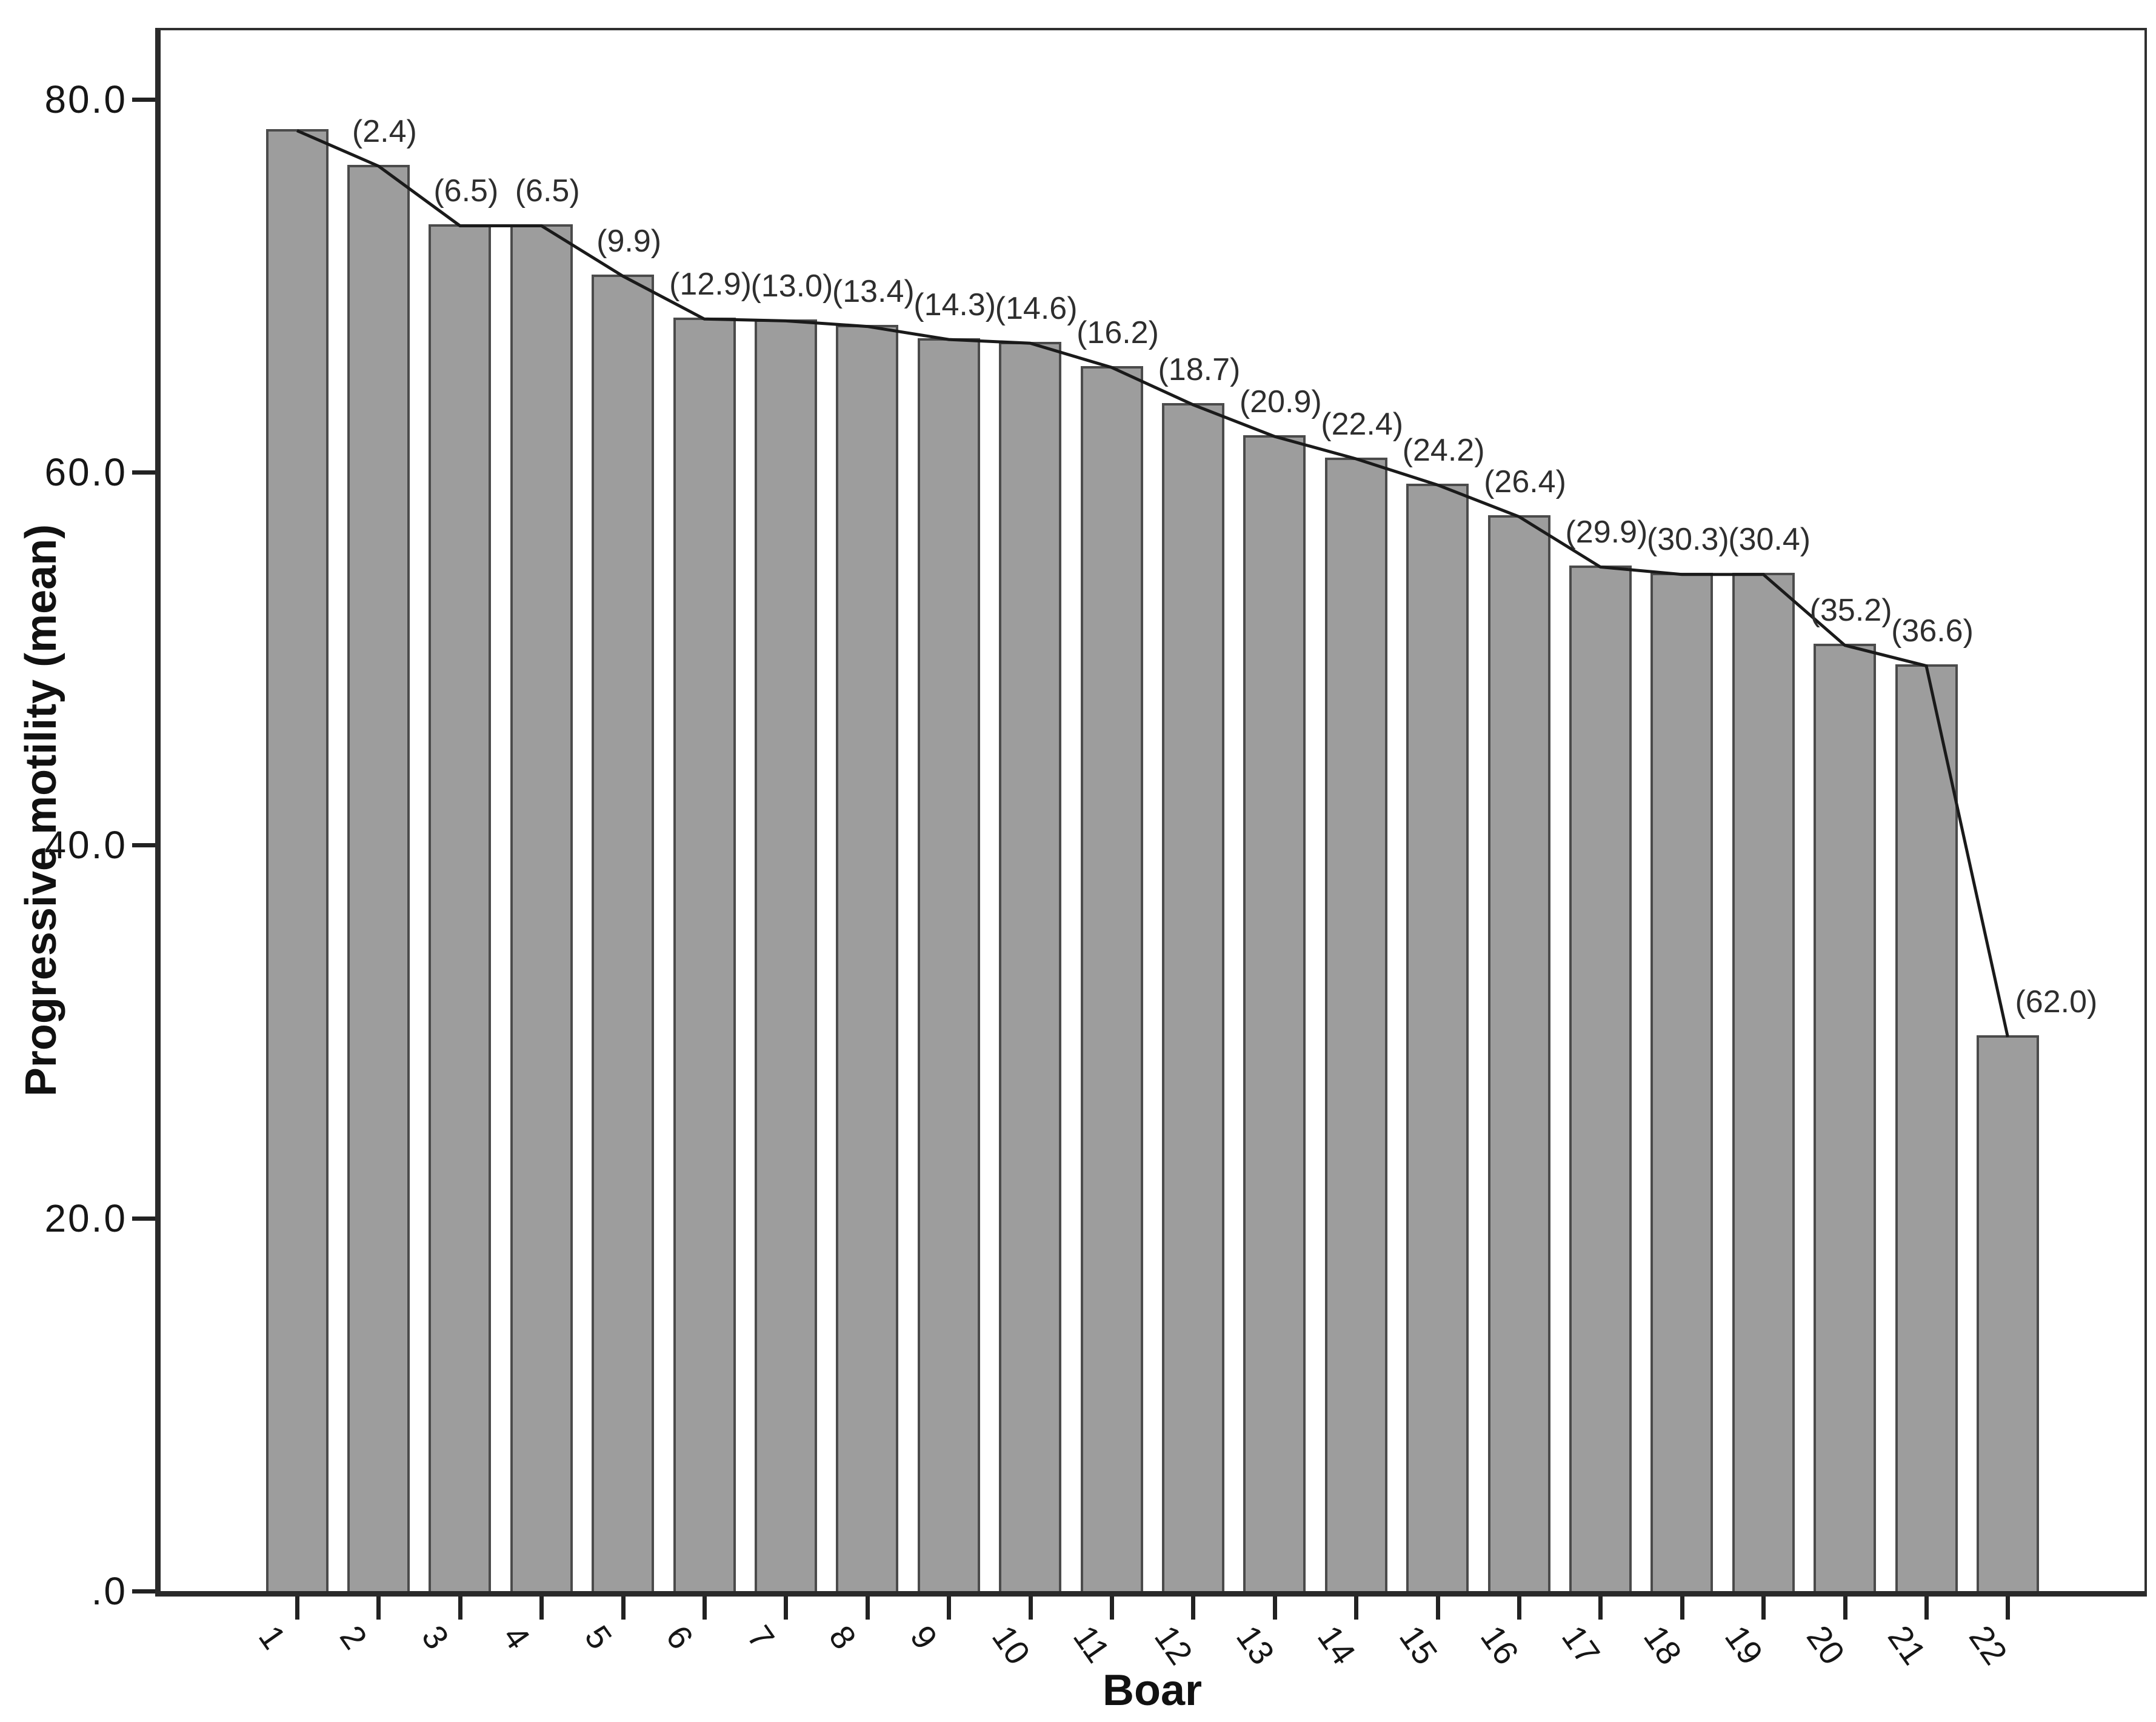 Image resolution: width=2156 pixels, height=1722 pixels. I want to click on y-tick-label: 20.0, so click(85, 1218).